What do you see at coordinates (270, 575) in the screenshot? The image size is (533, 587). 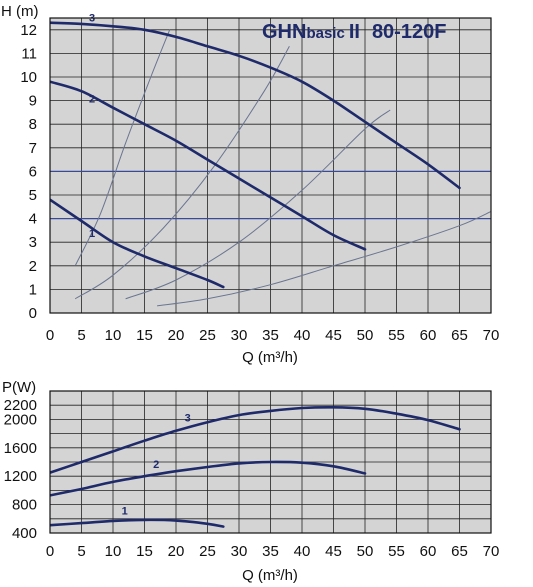 I see `power-chart-x-axis-label: Q (m³/h)` at bounding box center [270, 575].